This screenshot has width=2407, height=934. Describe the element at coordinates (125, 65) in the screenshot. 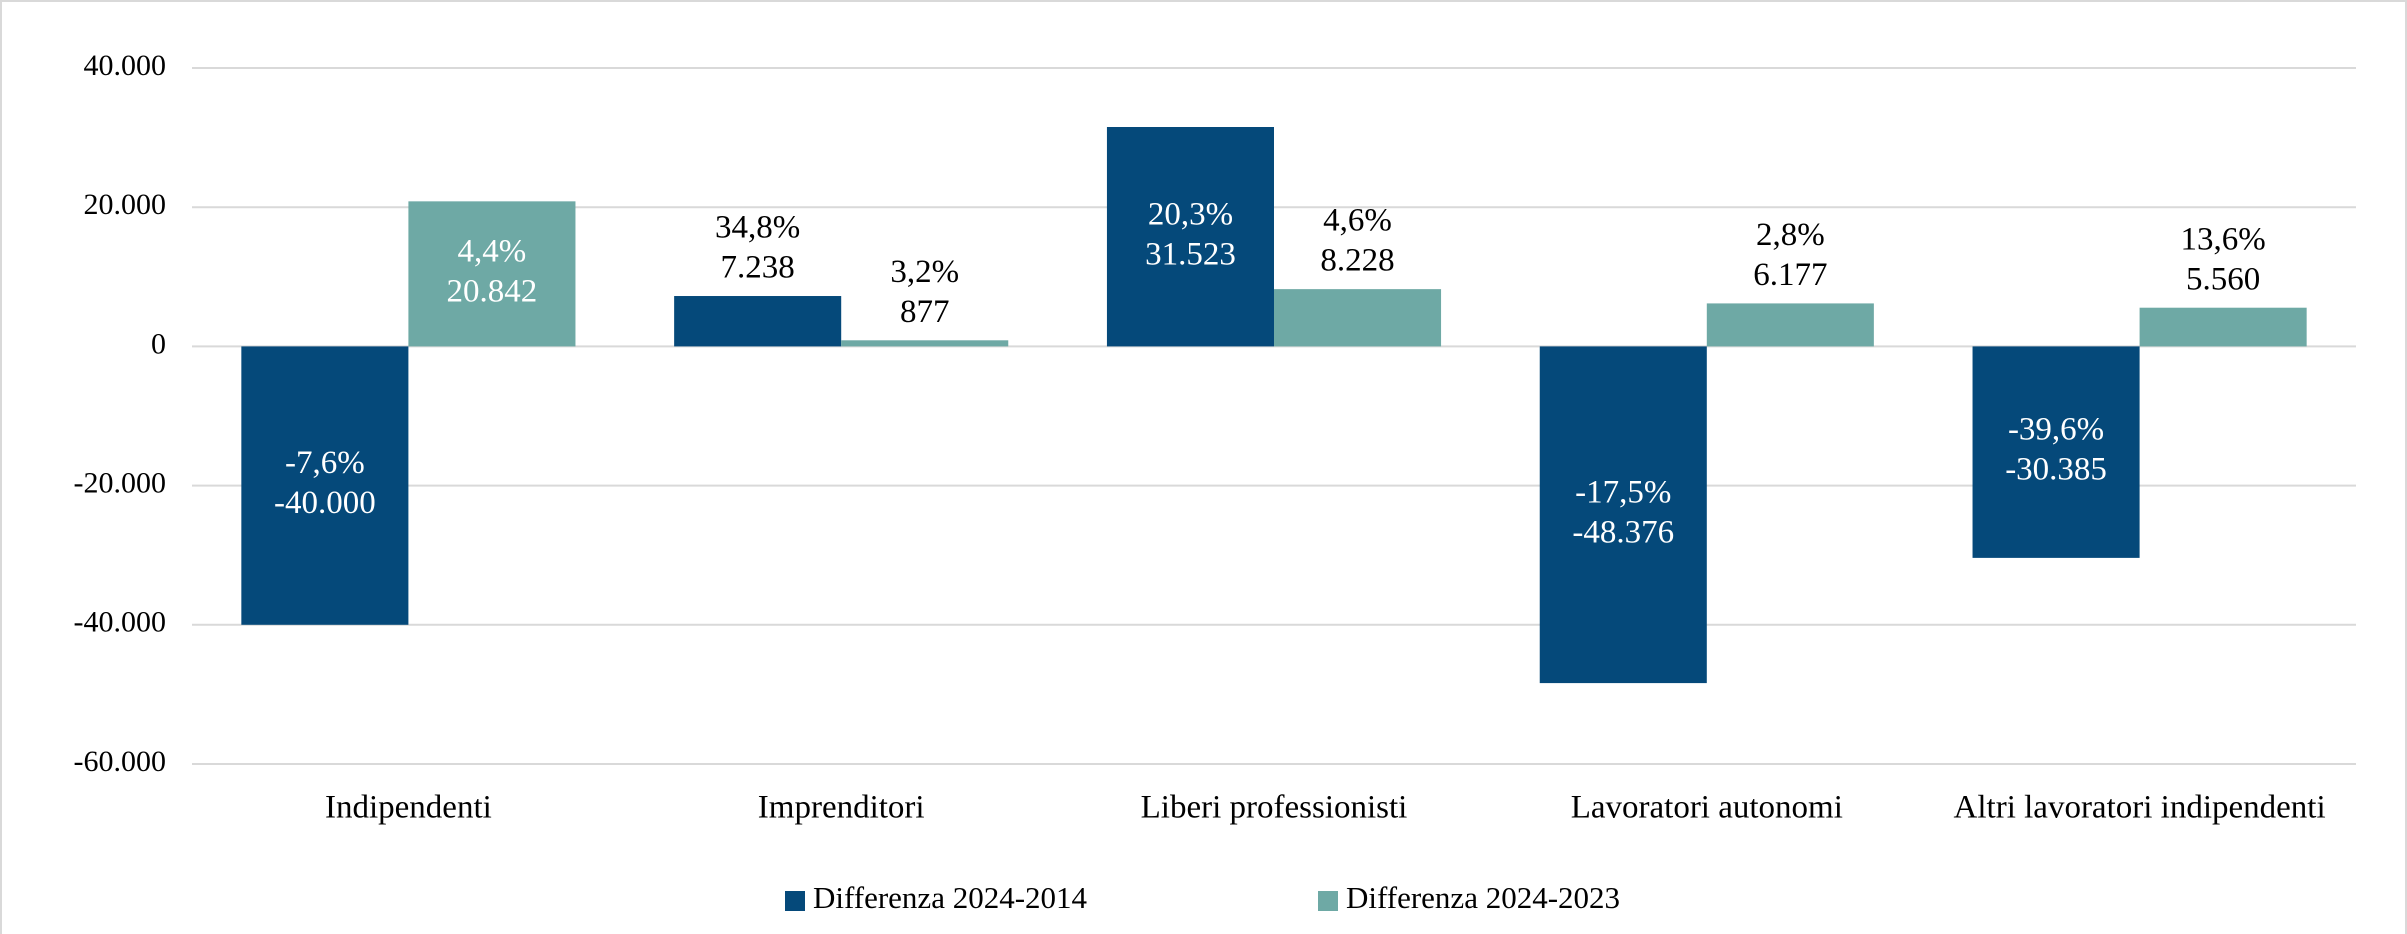

I see `y-tick-label: 40.000` at that location.